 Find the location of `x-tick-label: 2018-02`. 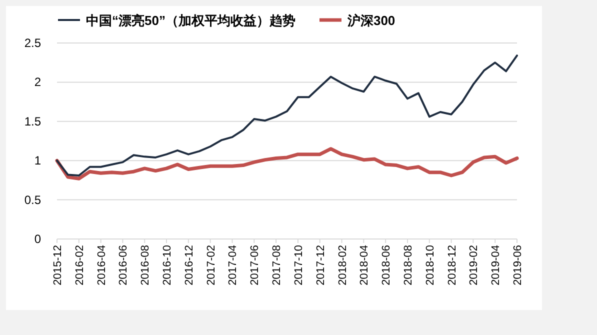

x-tick-label: 2018-02 is located at coordinates (342, 265).